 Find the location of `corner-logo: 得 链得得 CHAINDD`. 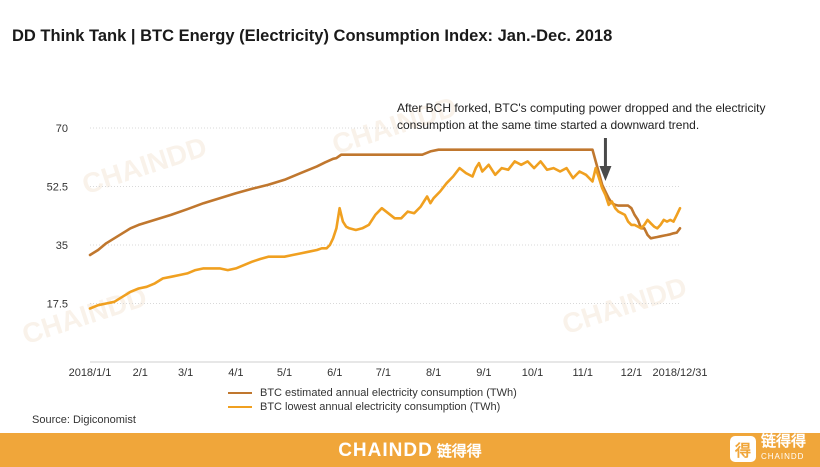

corner-logo: 得 链得得 CHAINDD is located at coordinates (767, 449).